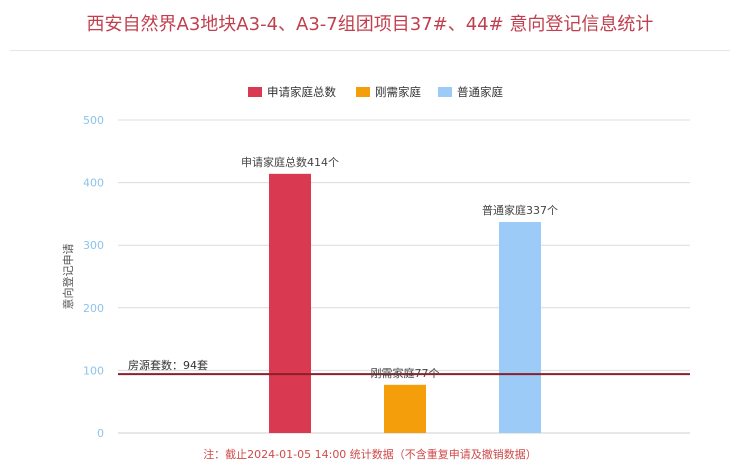  What do you see at coordinates (520, 210) in the screenshot?
I see `data-label: 普通家庭337个` at bounding box center [520, 210].